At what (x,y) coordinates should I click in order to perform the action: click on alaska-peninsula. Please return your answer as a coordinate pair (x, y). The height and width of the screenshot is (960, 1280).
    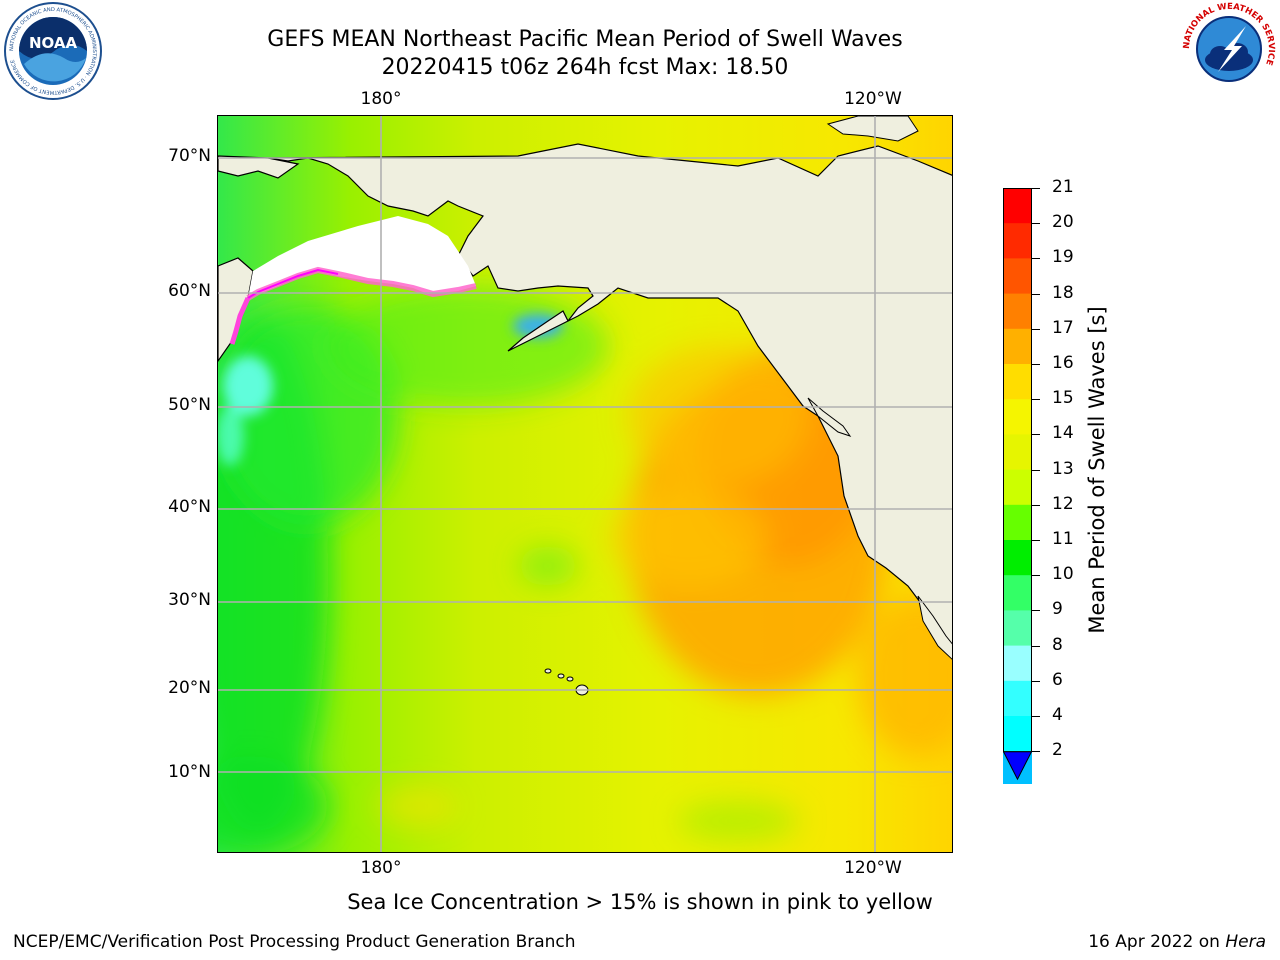
    Looking at the image, I should click on (538, 331).